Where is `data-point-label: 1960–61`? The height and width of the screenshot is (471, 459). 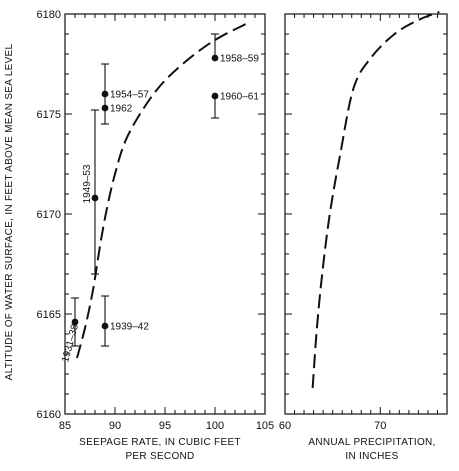
data-point-label: 1960–61 is located at coordinates (239, 97).